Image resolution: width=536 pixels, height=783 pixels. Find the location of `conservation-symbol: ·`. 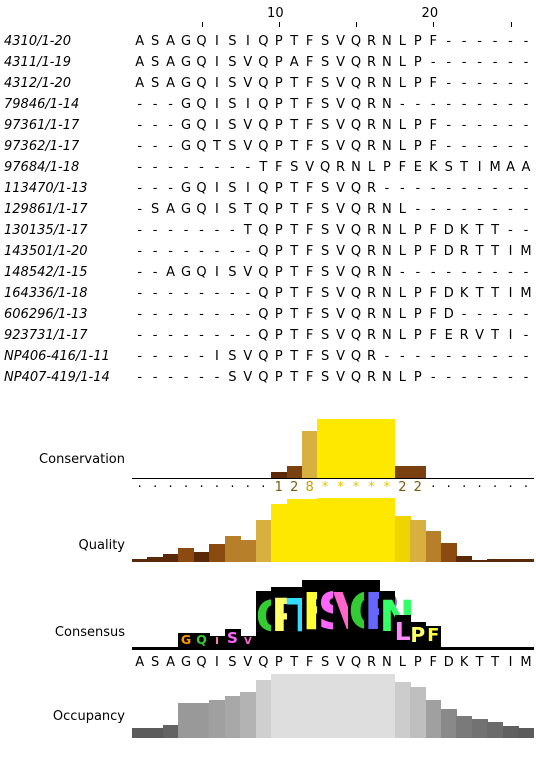

conservation-symbol: · is located at coordinates (247, 487).